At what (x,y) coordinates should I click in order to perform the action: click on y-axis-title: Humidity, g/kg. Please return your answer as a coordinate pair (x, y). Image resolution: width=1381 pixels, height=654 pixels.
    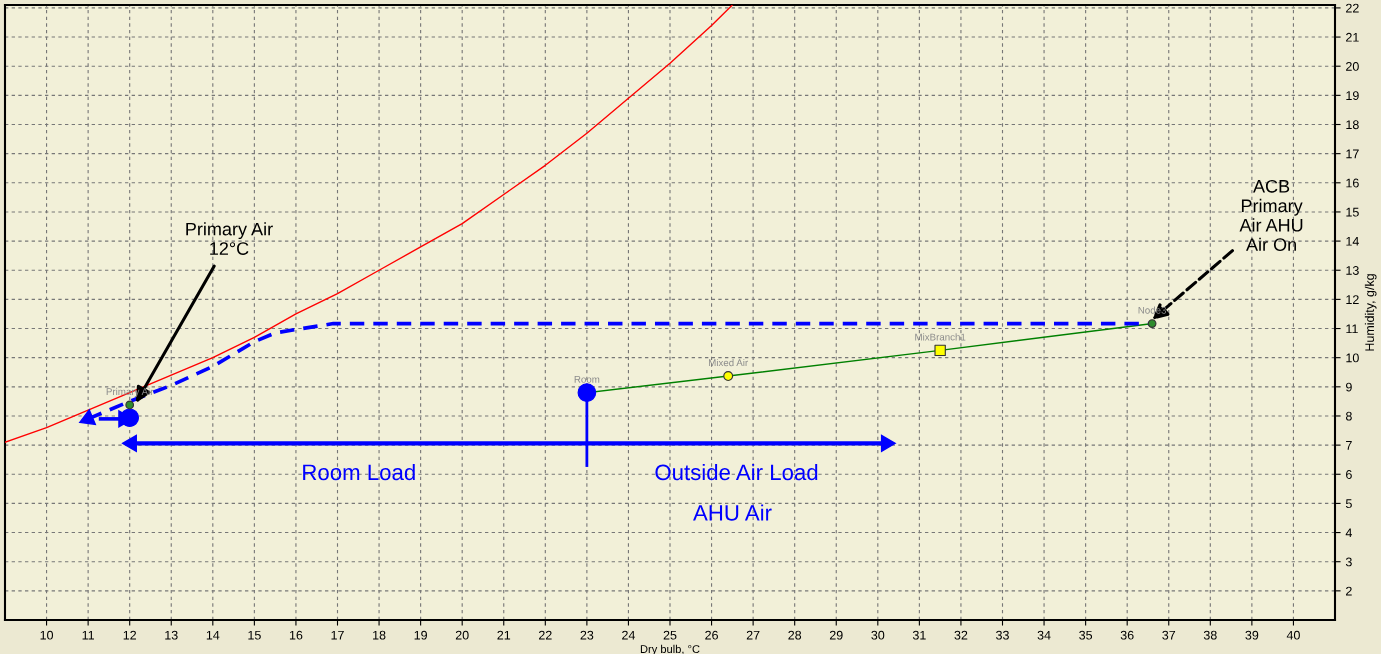
    Looking at the image, I should click on (1370, 312).